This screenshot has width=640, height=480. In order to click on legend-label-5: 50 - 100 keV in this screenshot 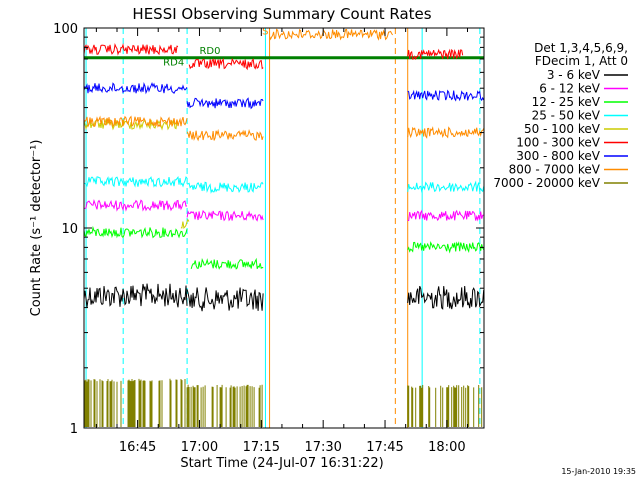, I will do `click(562, 129)`.